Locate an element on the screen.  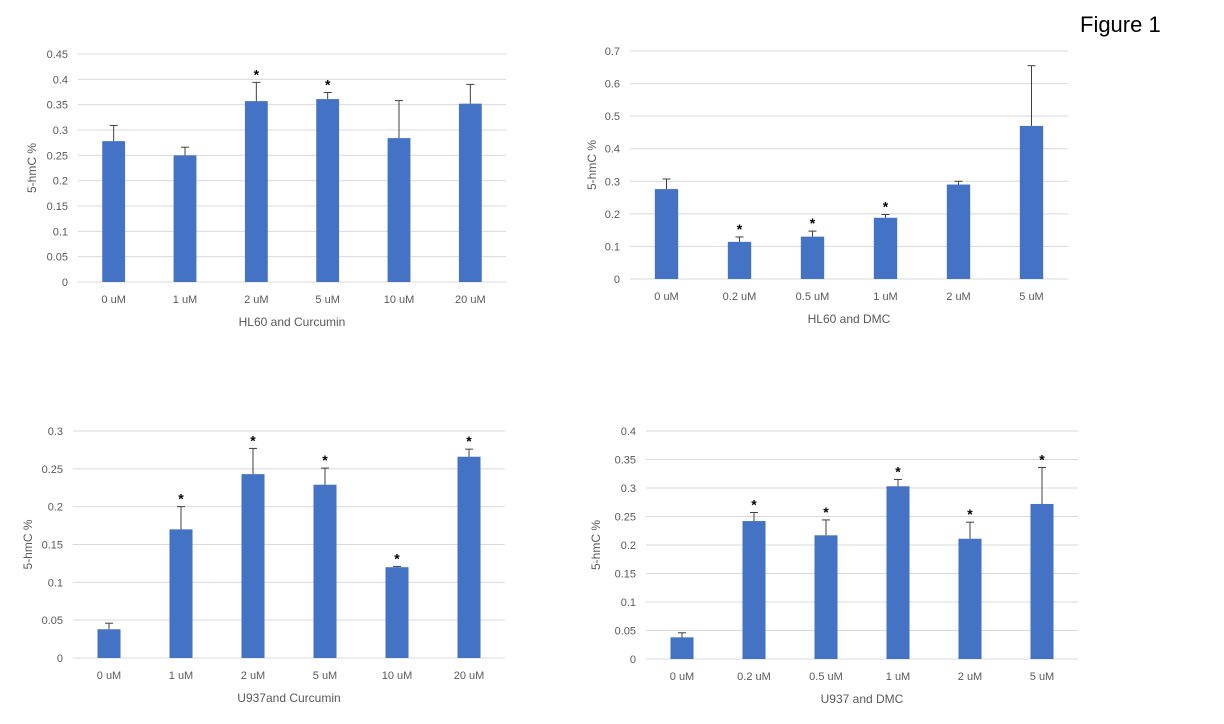
y-tick-label: 0.7 is located at coordinates (612, 52).